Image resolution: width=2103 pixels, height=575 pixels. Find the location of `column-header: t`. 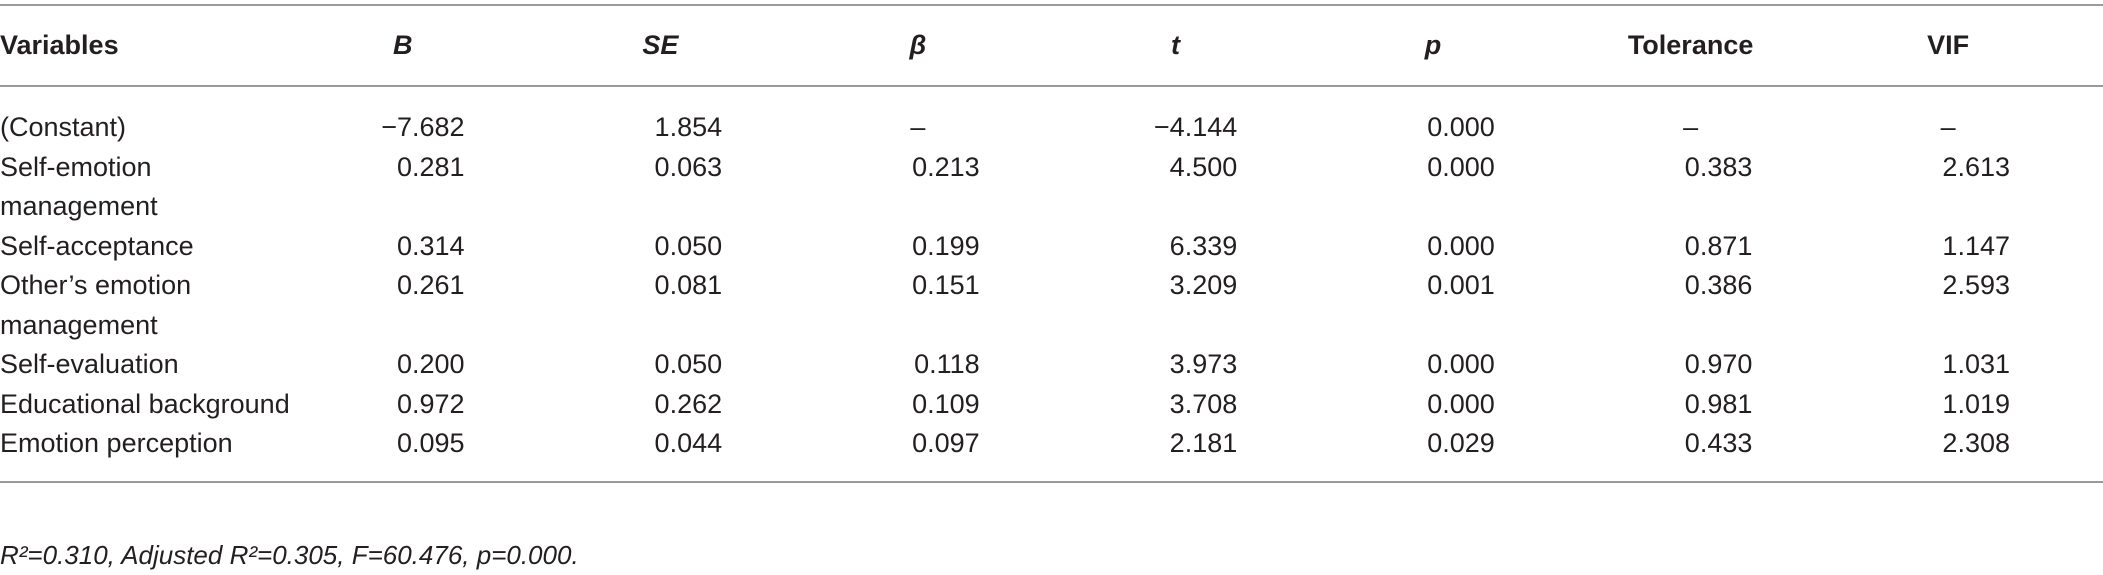

column-header: t is located at coordinates (1175, 44).